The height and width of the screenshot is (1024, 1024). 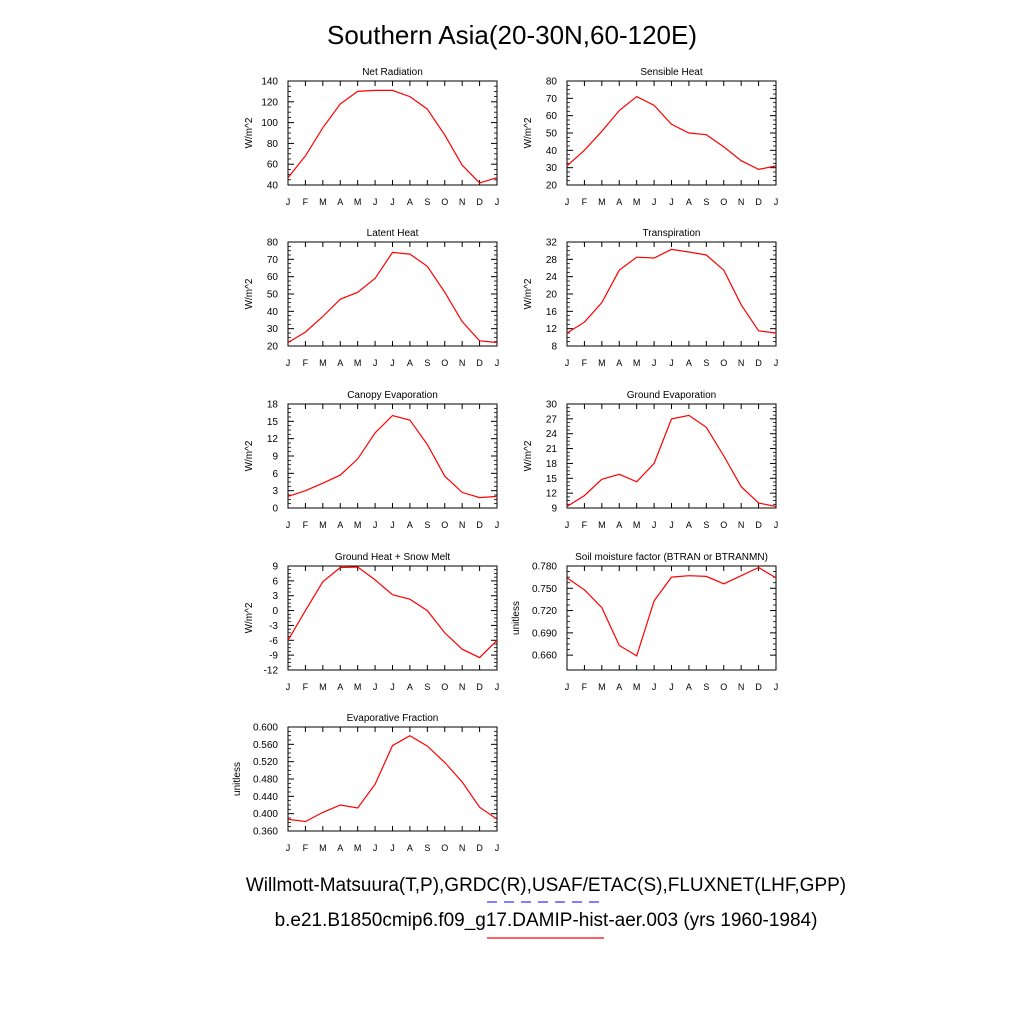 I want to click on chart-title: Ground Evaporation, so click(x=672, y=395).